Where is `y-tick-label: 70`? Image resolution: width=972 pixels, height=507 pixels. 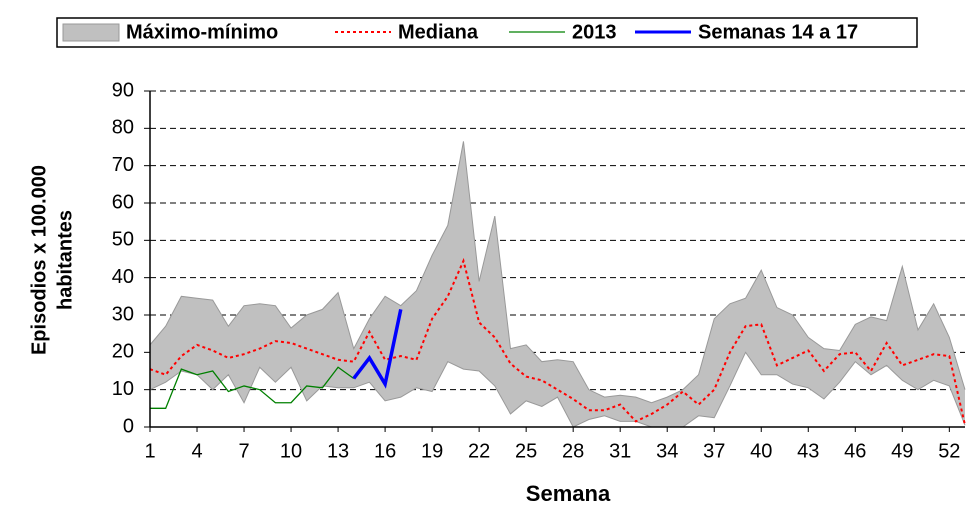
y-tick-label: 70 is located at coordinates (123, 165).